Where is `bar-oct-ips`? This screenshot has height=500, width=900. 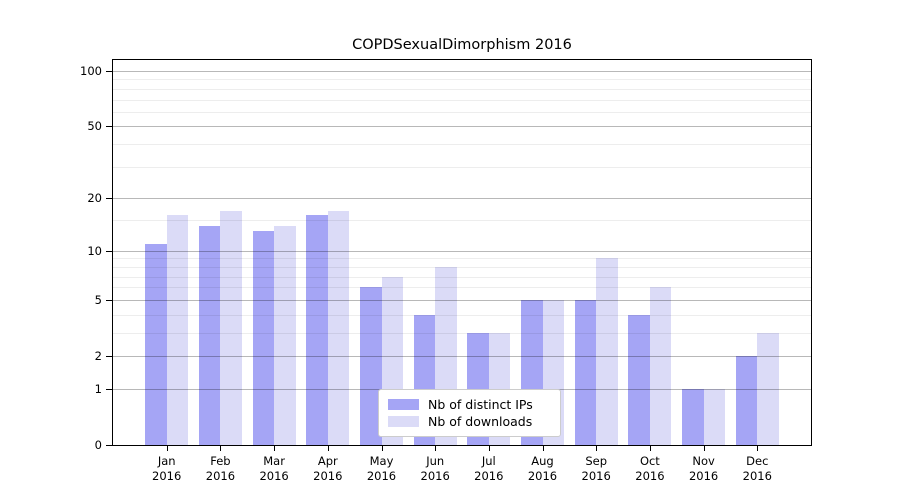
bar-oct-ips is located at coordinates (639, 379).